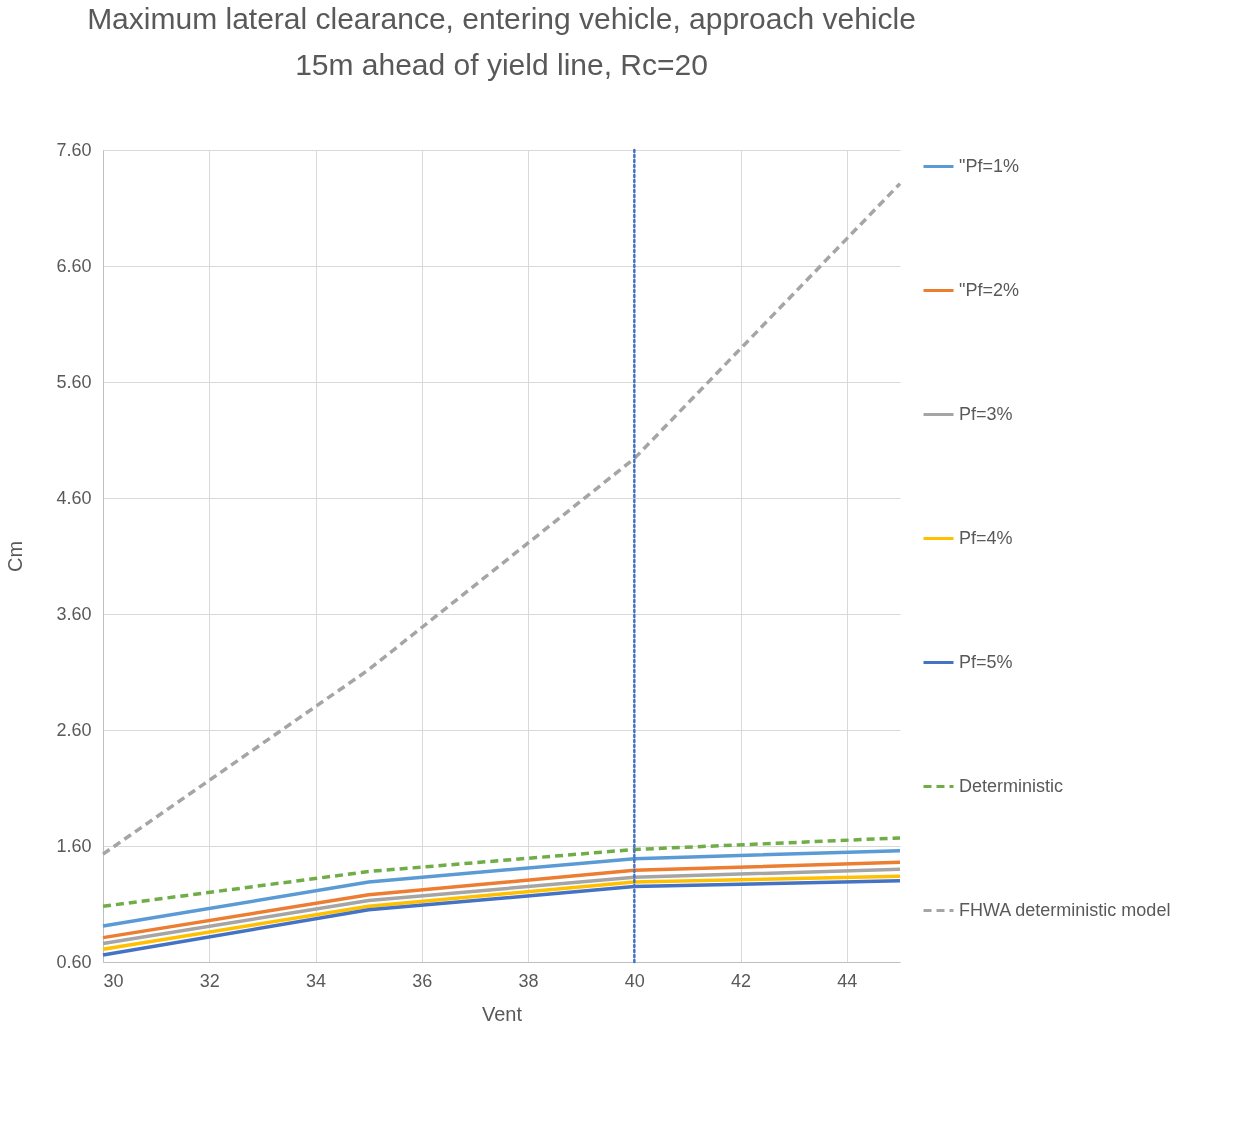 This screenshot has height=1127, width=1255. Describe the element at coordinates (1011, 785) in the screenshot. I see `legend-label: Deterministic` at that location.